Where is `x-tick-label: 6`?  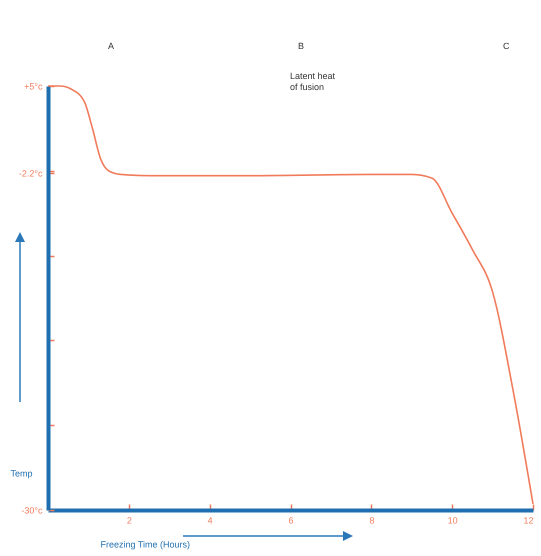
x-tick-label: 6 is located at coordinates (291, 521).